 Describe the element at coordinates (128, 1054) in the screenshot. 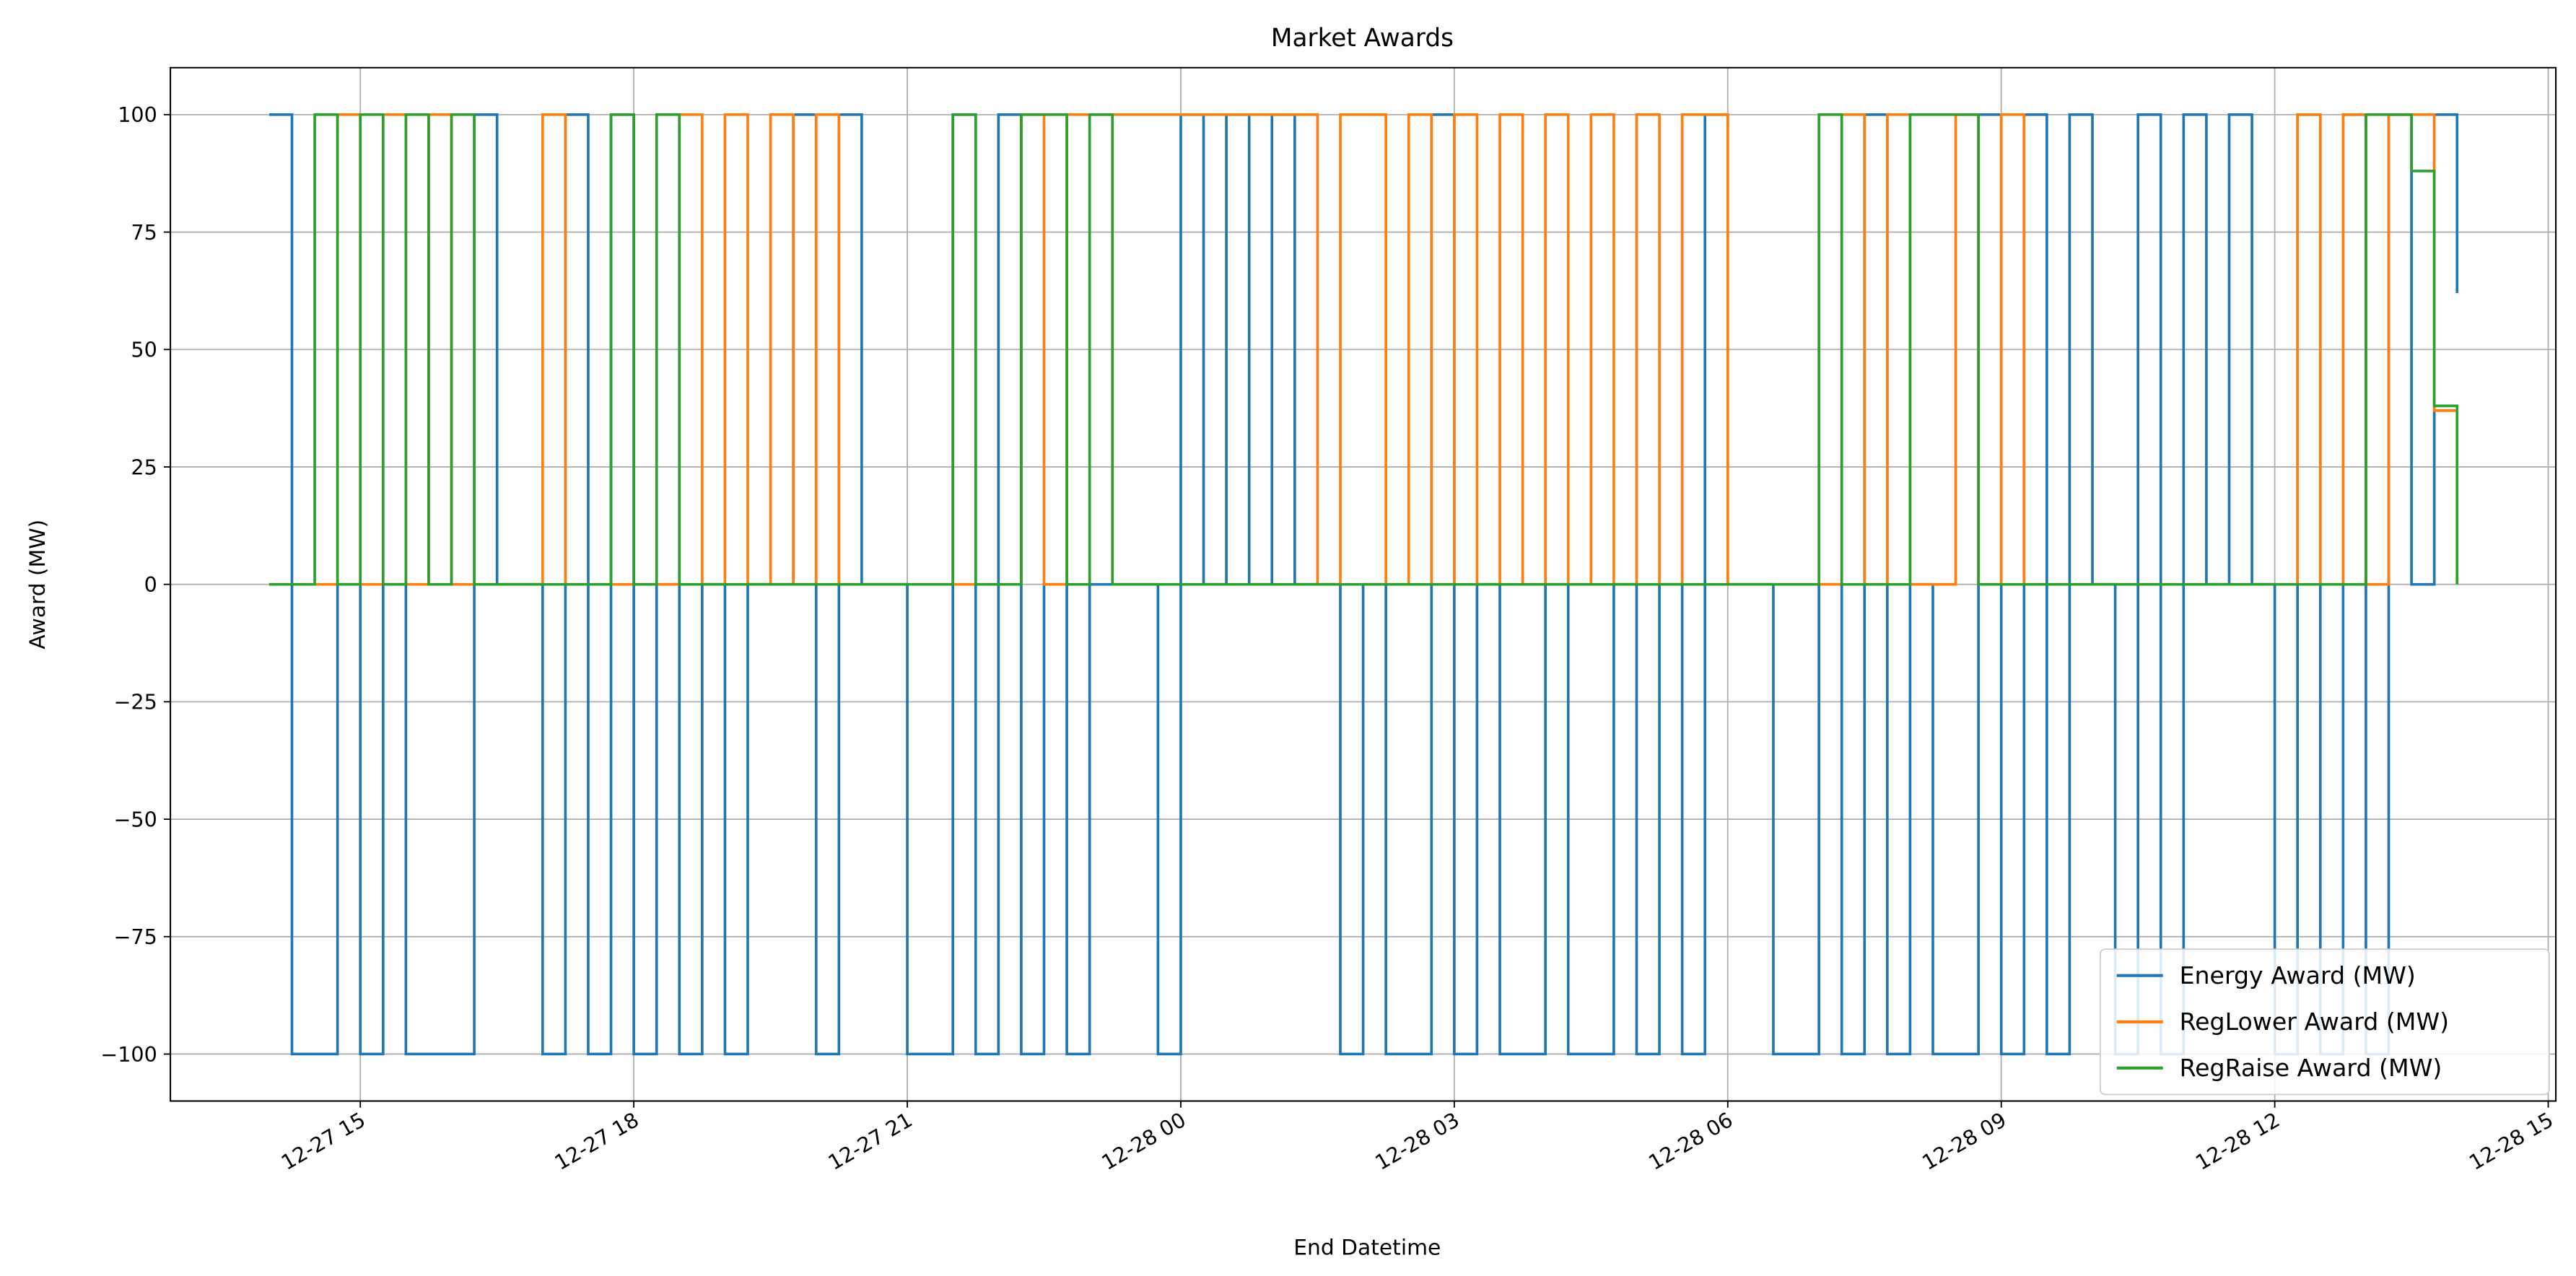

I see `y-tick-label: −100` at that location.